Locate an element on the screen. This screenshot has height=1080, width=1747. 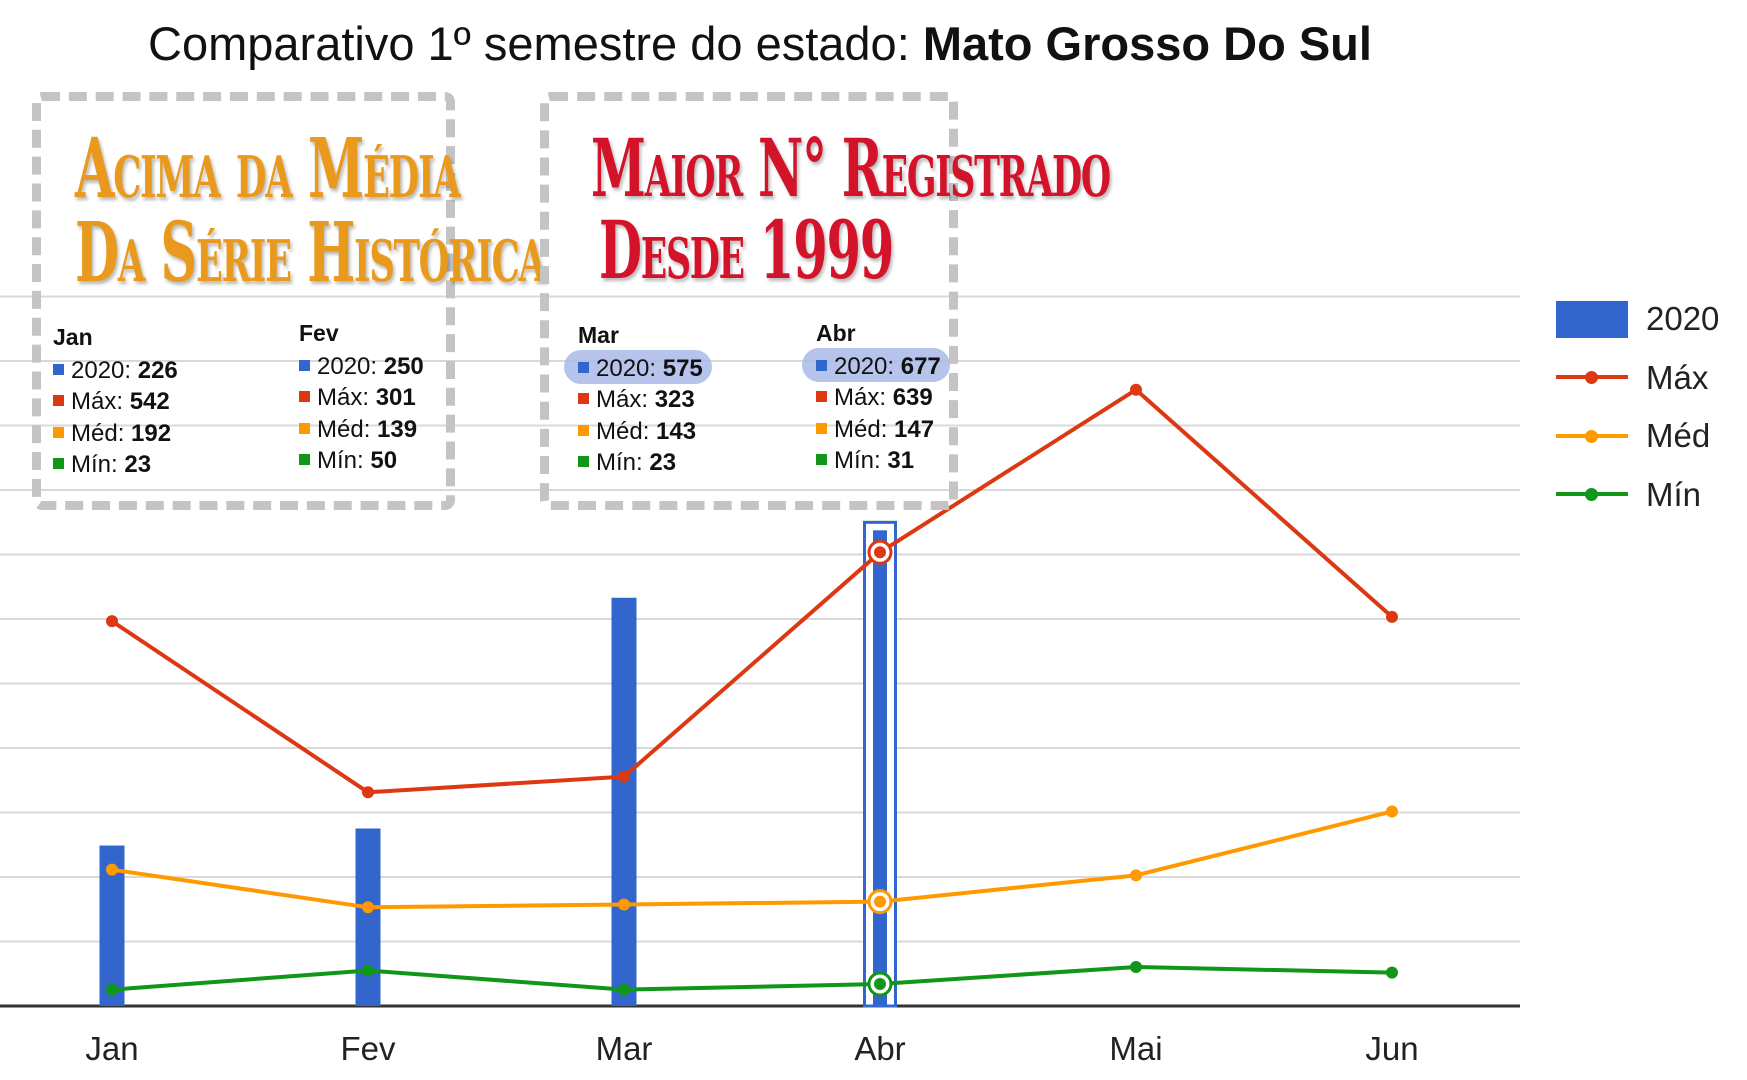
callout-highest-record-line2: Desde 1999 is located at coordinates (746, 249).